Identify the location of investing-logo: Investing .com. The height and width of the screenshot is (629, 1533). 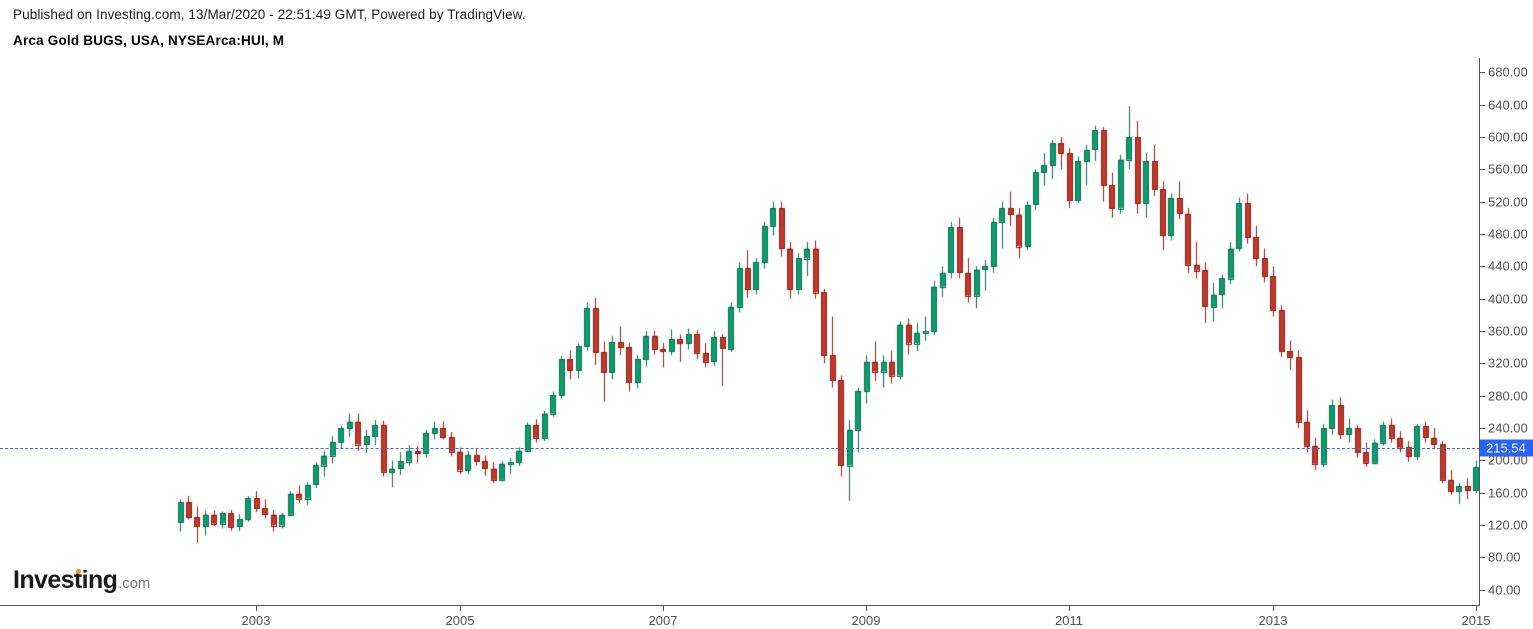
(81, 580).